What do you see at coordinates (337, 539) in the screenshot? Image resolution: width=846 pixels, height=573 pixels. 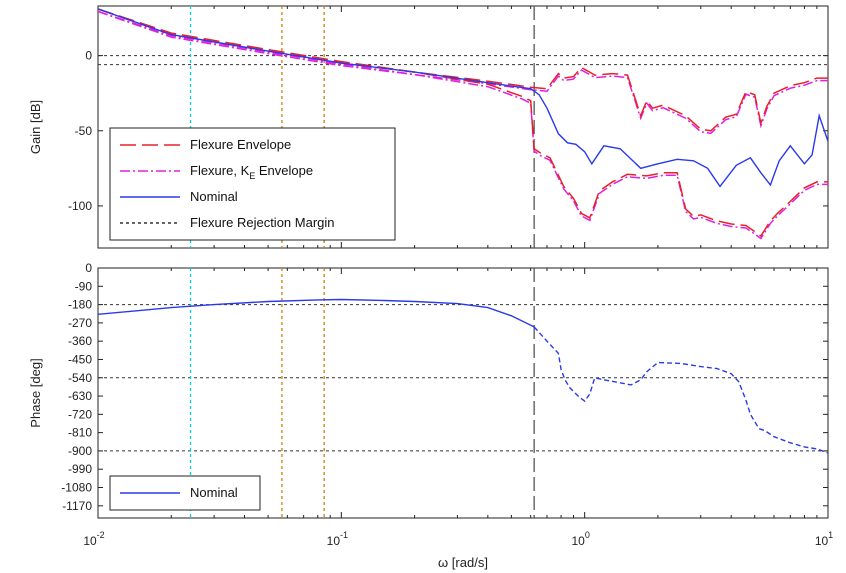 I see `x-tick-label: 10⁻¹` at bounding box center [337, 539].